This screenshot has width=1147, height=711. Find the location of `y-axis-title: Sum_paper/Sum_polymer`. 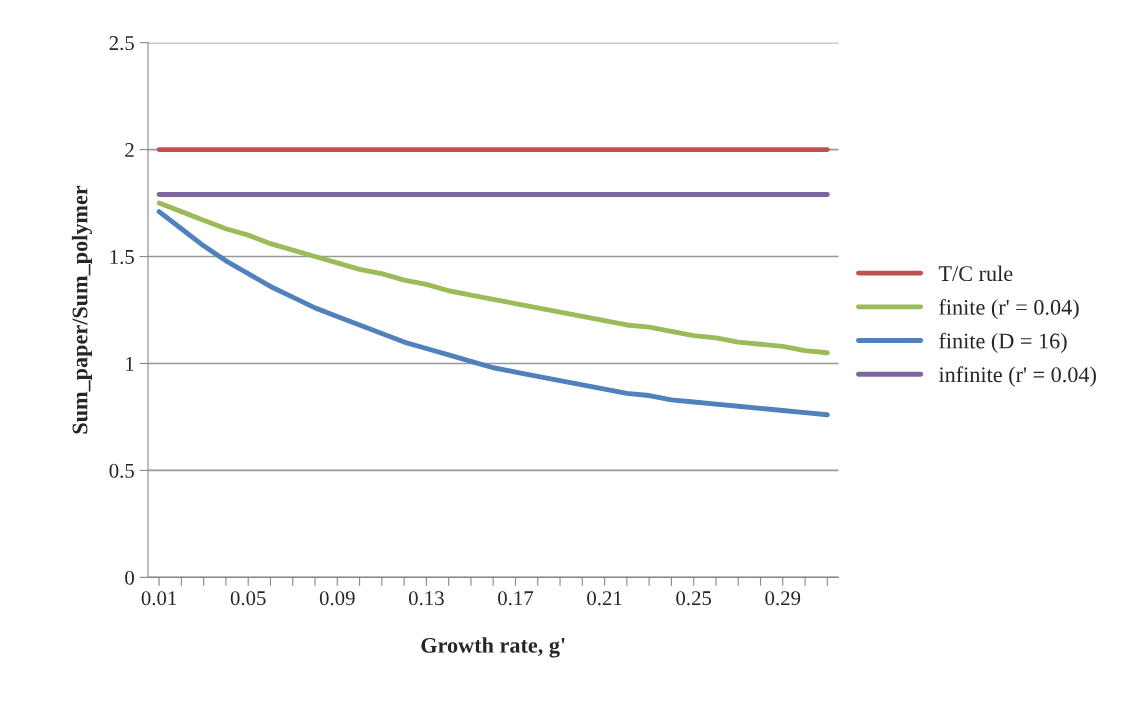

y-axis-title: Sum_paper/Sum_polymer is located at coordinates (82, 309).